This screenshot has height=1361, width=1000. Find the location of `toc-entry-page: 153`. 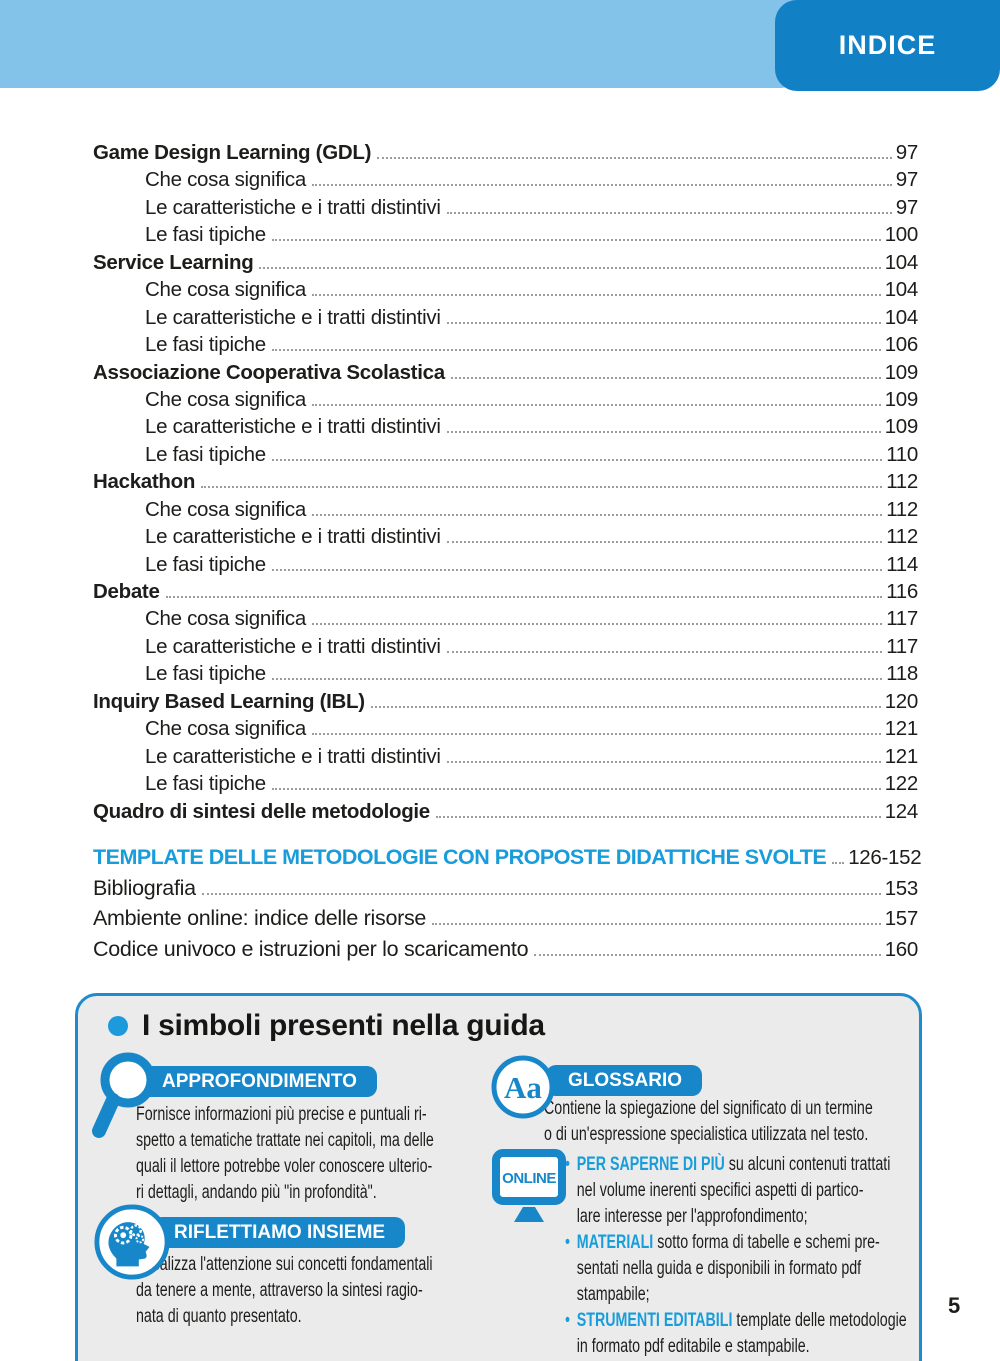

toc-entry-page: 153 is located at coordinates (901, 888).